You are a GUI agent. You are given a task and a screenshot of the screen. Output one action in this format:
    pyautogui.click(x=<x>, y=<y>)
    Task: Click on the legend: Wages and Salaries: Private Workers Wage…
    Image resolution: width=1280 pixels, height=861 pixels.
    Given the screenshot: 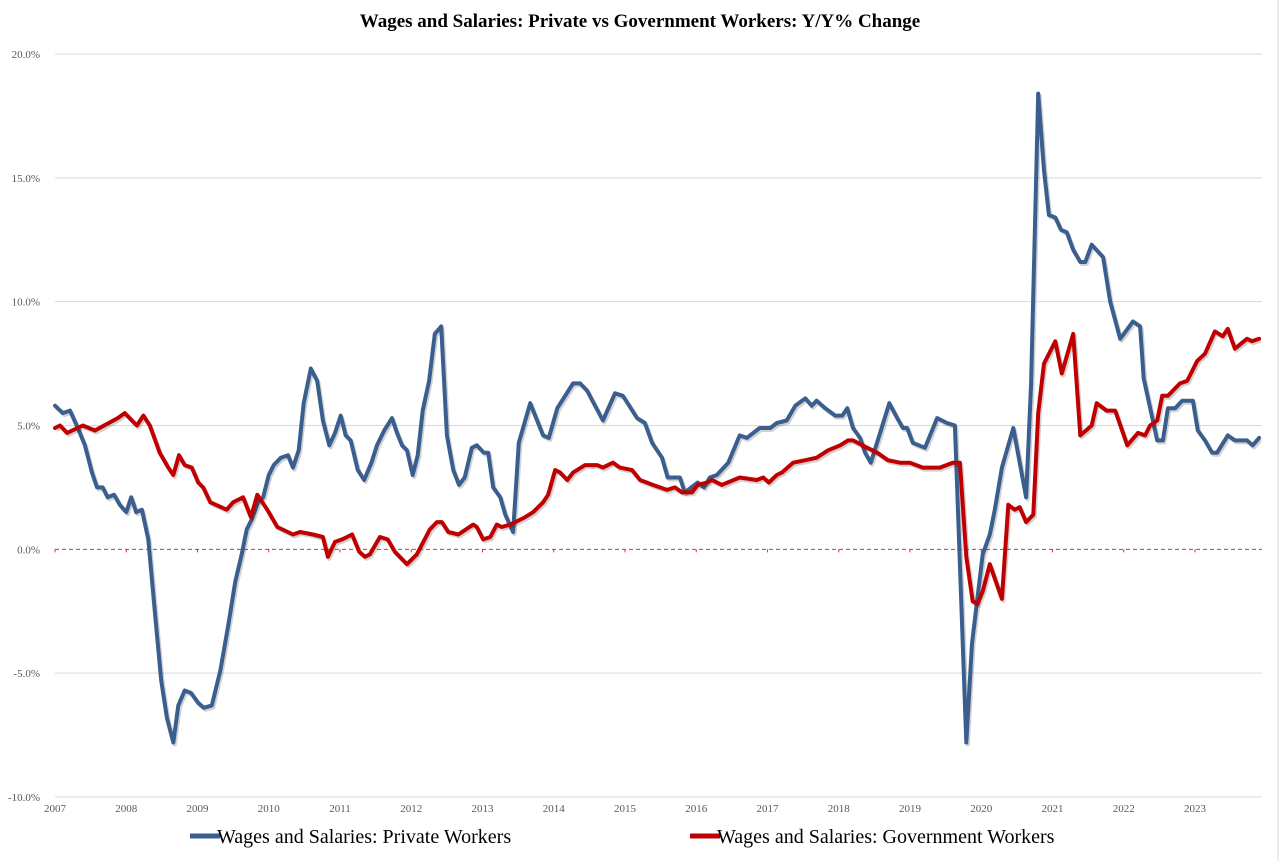 What is the action you would take?
    pyautogui.click(x=622, y=837)
    